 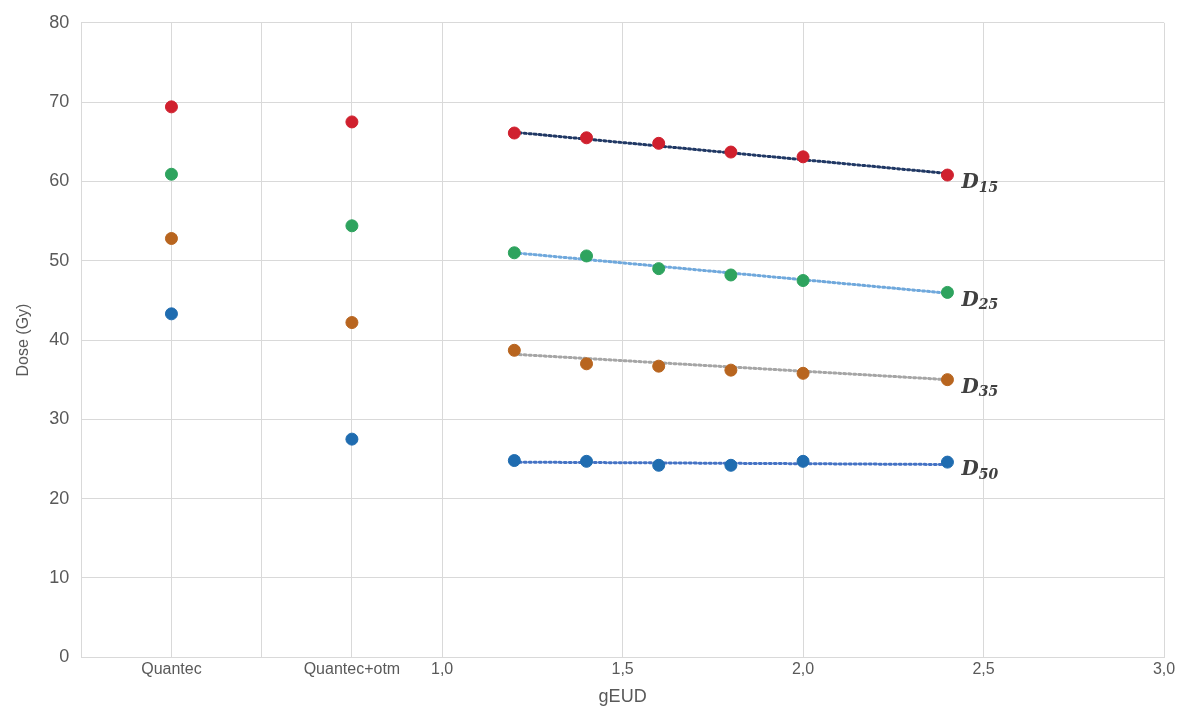 What do you see at coordinates (59, 180) in the screenshot?
I see `y-tick-label: 60` at bounding box center [59, 180].